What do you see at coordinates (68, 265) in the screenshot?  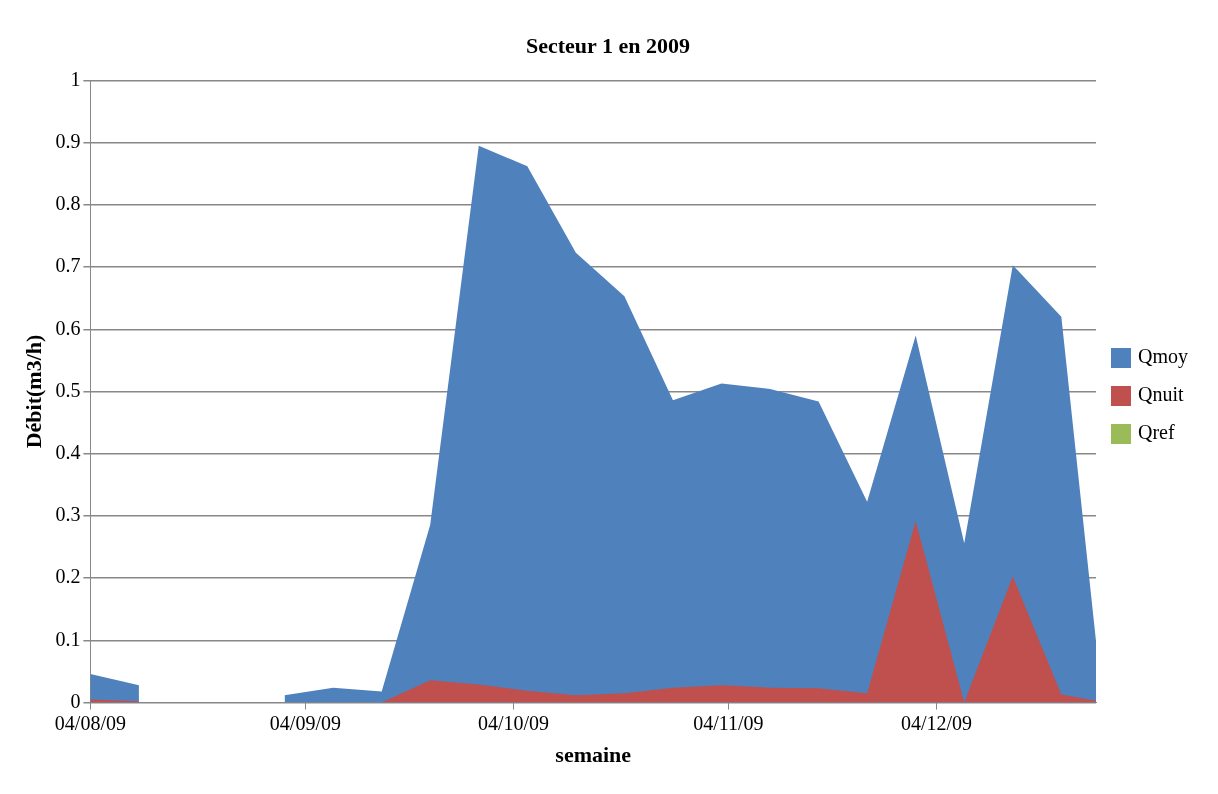 I see `y-tick-label: 0.7` at bounding box center [68, 265].